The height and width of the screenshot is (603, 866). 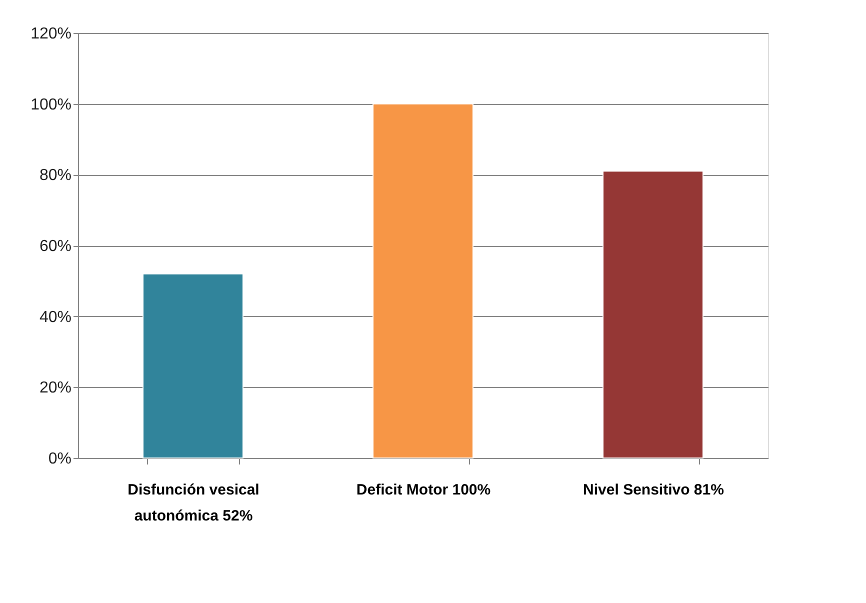 I want to click on y-tick-label: 100%, so click(x=51, y=105).